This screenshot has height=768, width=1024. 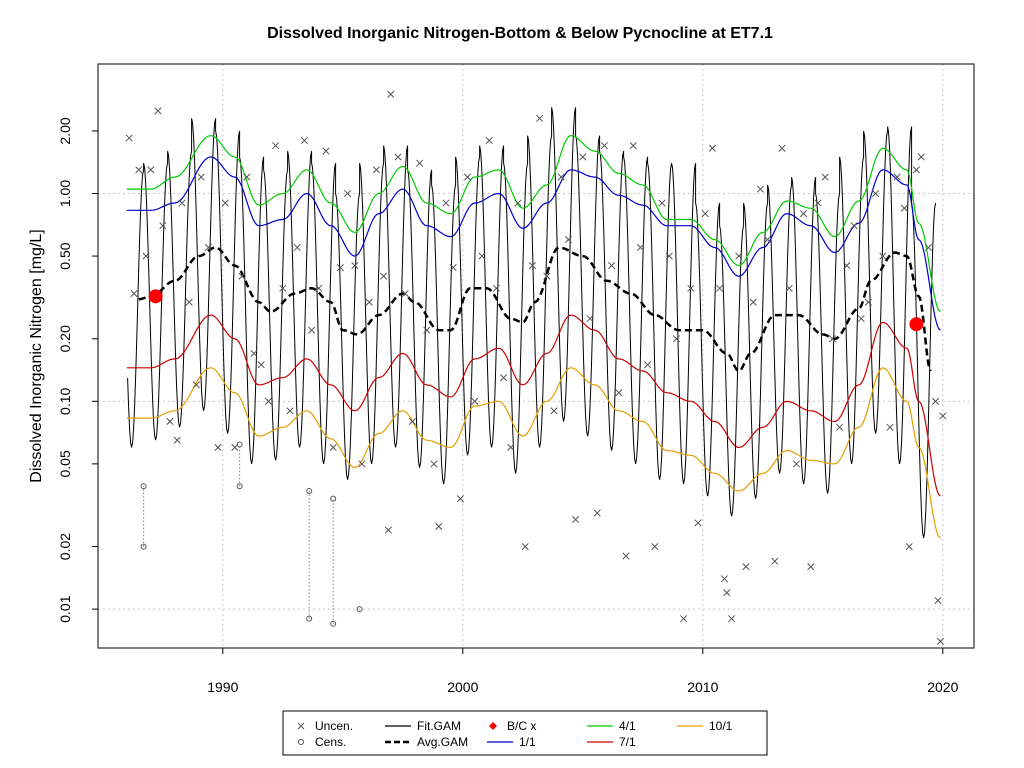 What do you see at coordinates (527, 742) in the screenshot?
I see `legend-label: 1/1` at bounding box center [527, 742].